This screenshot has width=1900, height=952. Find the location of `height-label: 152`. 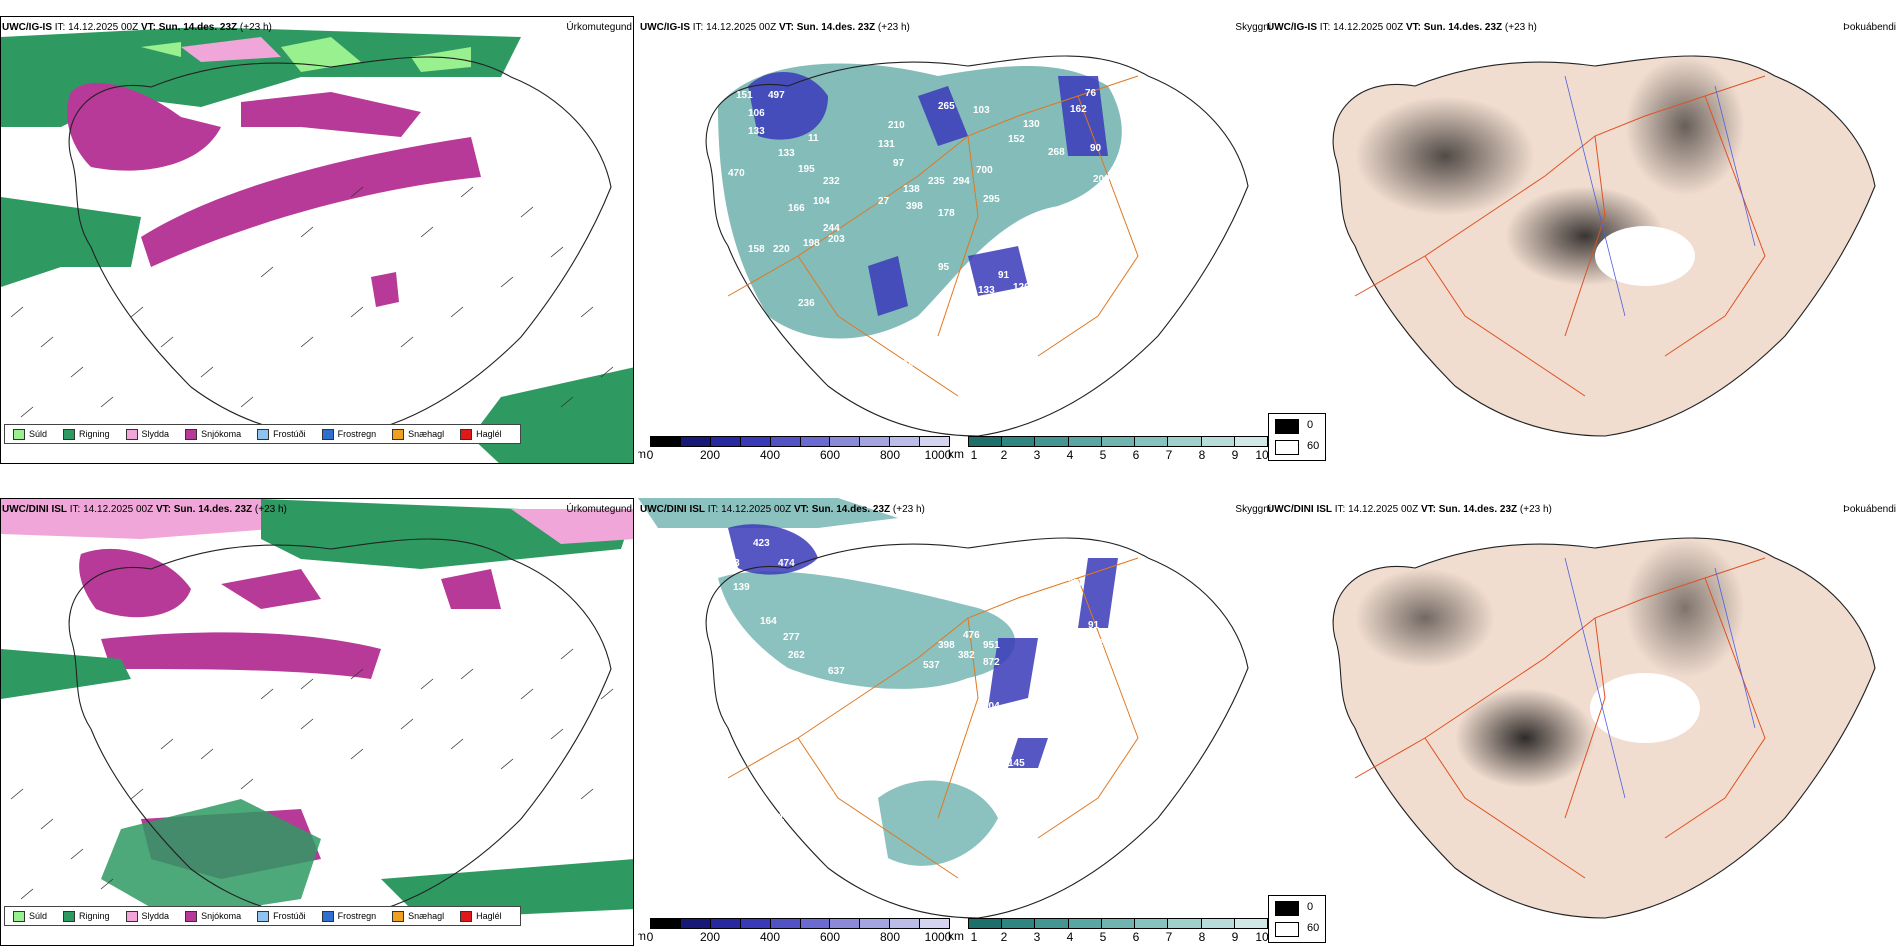

height-label: 152 is located at coordinates (1016, 139).